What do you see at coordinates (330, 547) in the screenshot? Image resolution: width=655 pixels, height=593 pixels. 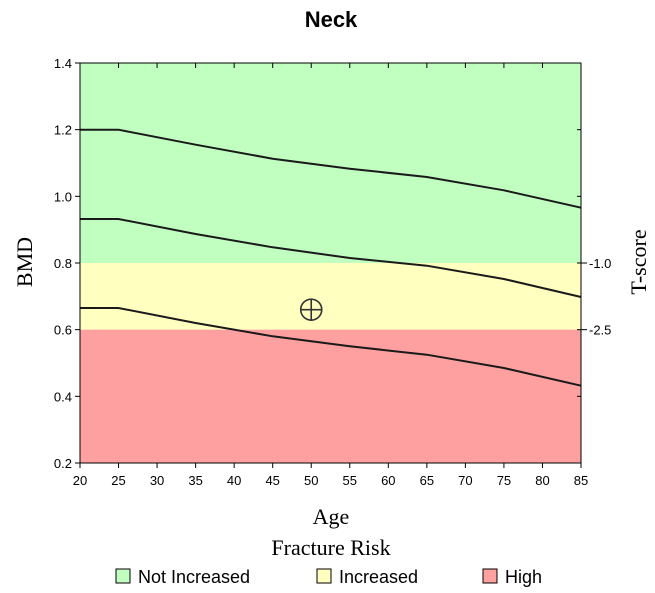 I see `legend-title: Fracture Risk` at bounding box center [330, 547].